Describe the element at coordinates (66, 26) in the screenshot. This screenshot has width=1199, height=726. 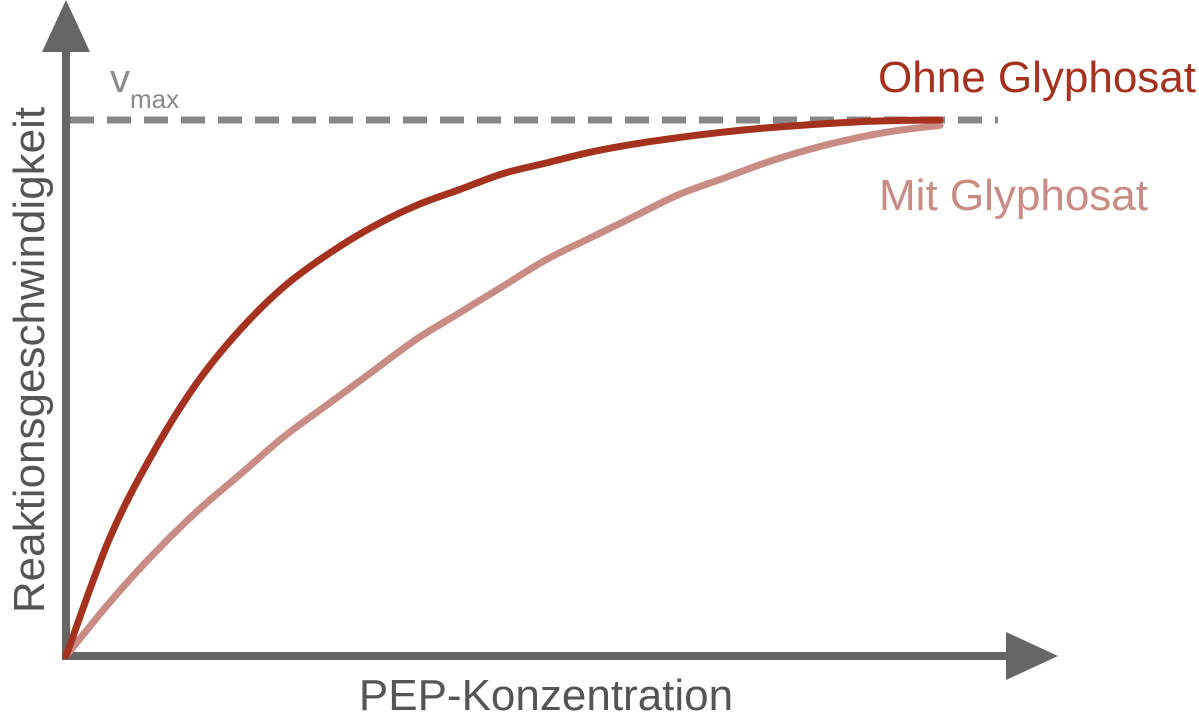
I see `y-axis-arrow-icon` at that location.